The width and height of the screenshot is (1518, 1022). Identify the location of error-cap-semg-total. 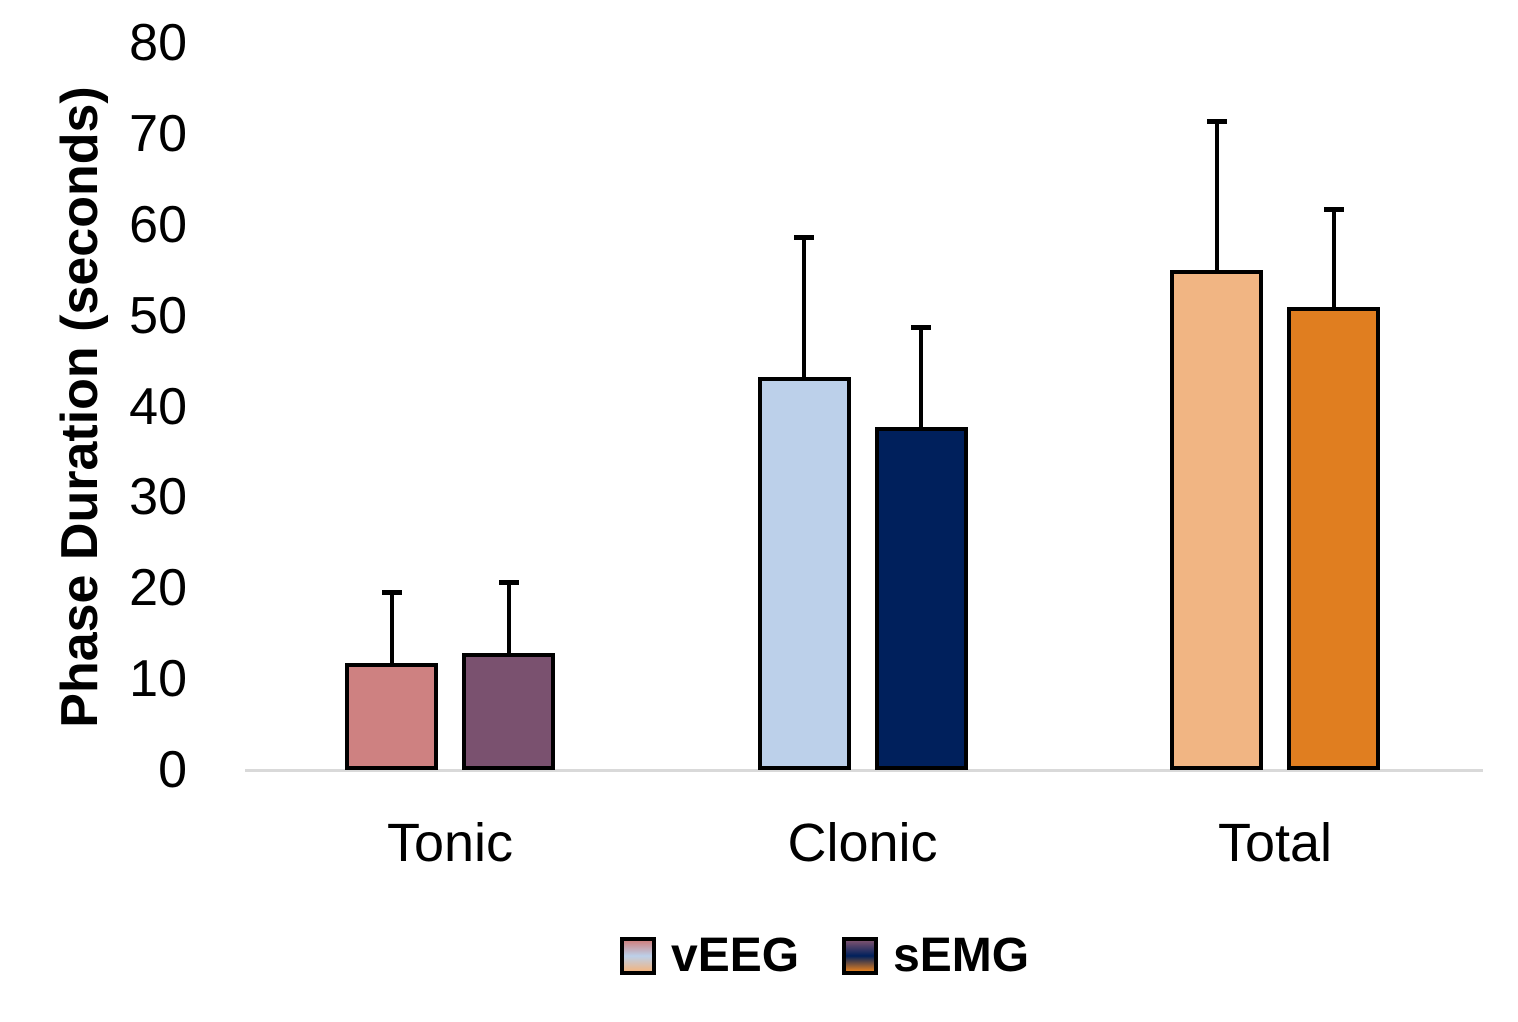
(1333, 210).